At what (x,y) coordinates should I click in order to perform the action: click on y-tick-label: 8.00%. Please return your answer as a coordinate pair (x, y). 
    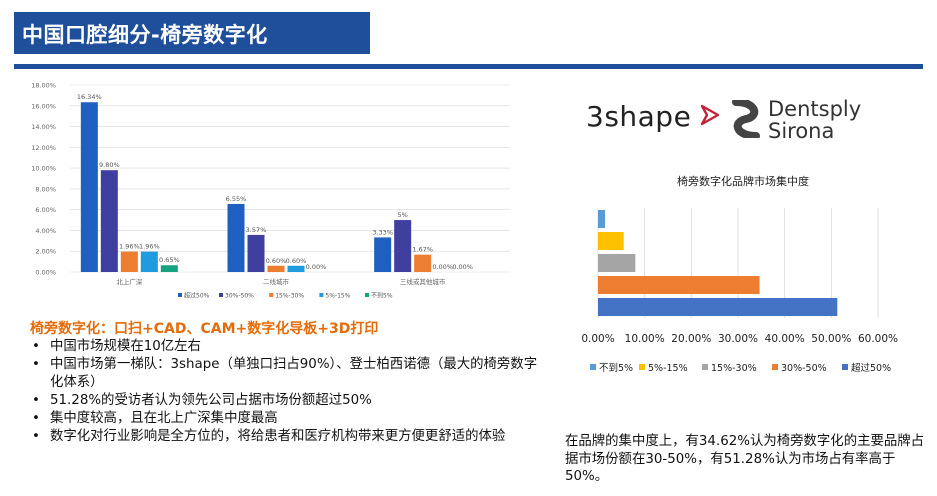
    Looking at the image, I should click on (45, 189).